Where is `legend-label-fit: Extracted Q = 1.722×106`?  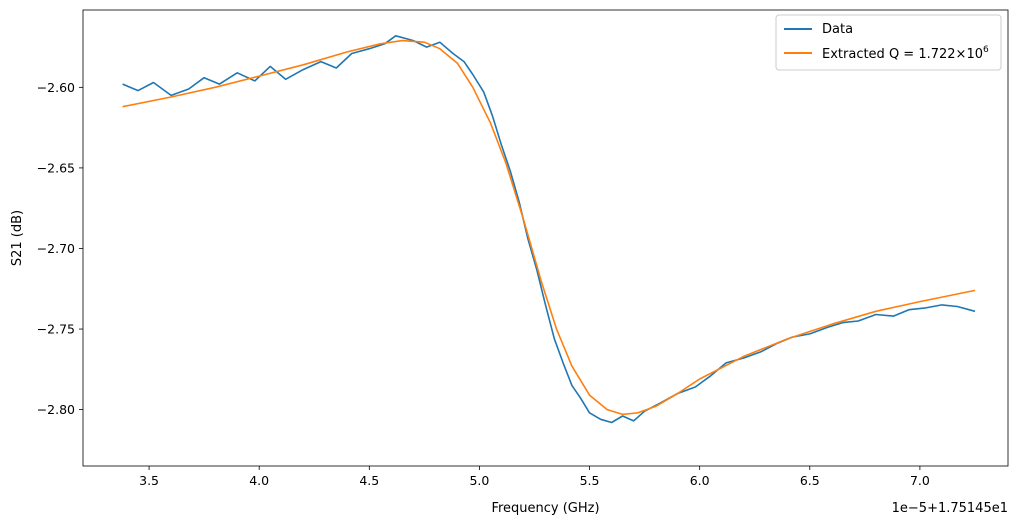
legend-label-fit: Extracted Q = 1.722×106 is located at coordinates (905, 53).